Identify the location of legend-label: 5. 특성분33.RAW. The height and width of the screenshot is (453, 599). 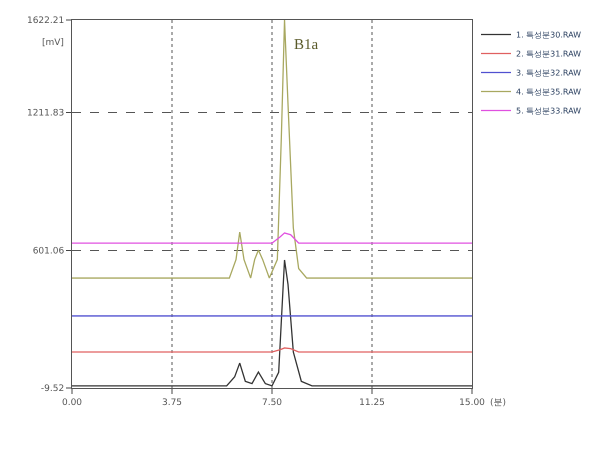
(549, 111).